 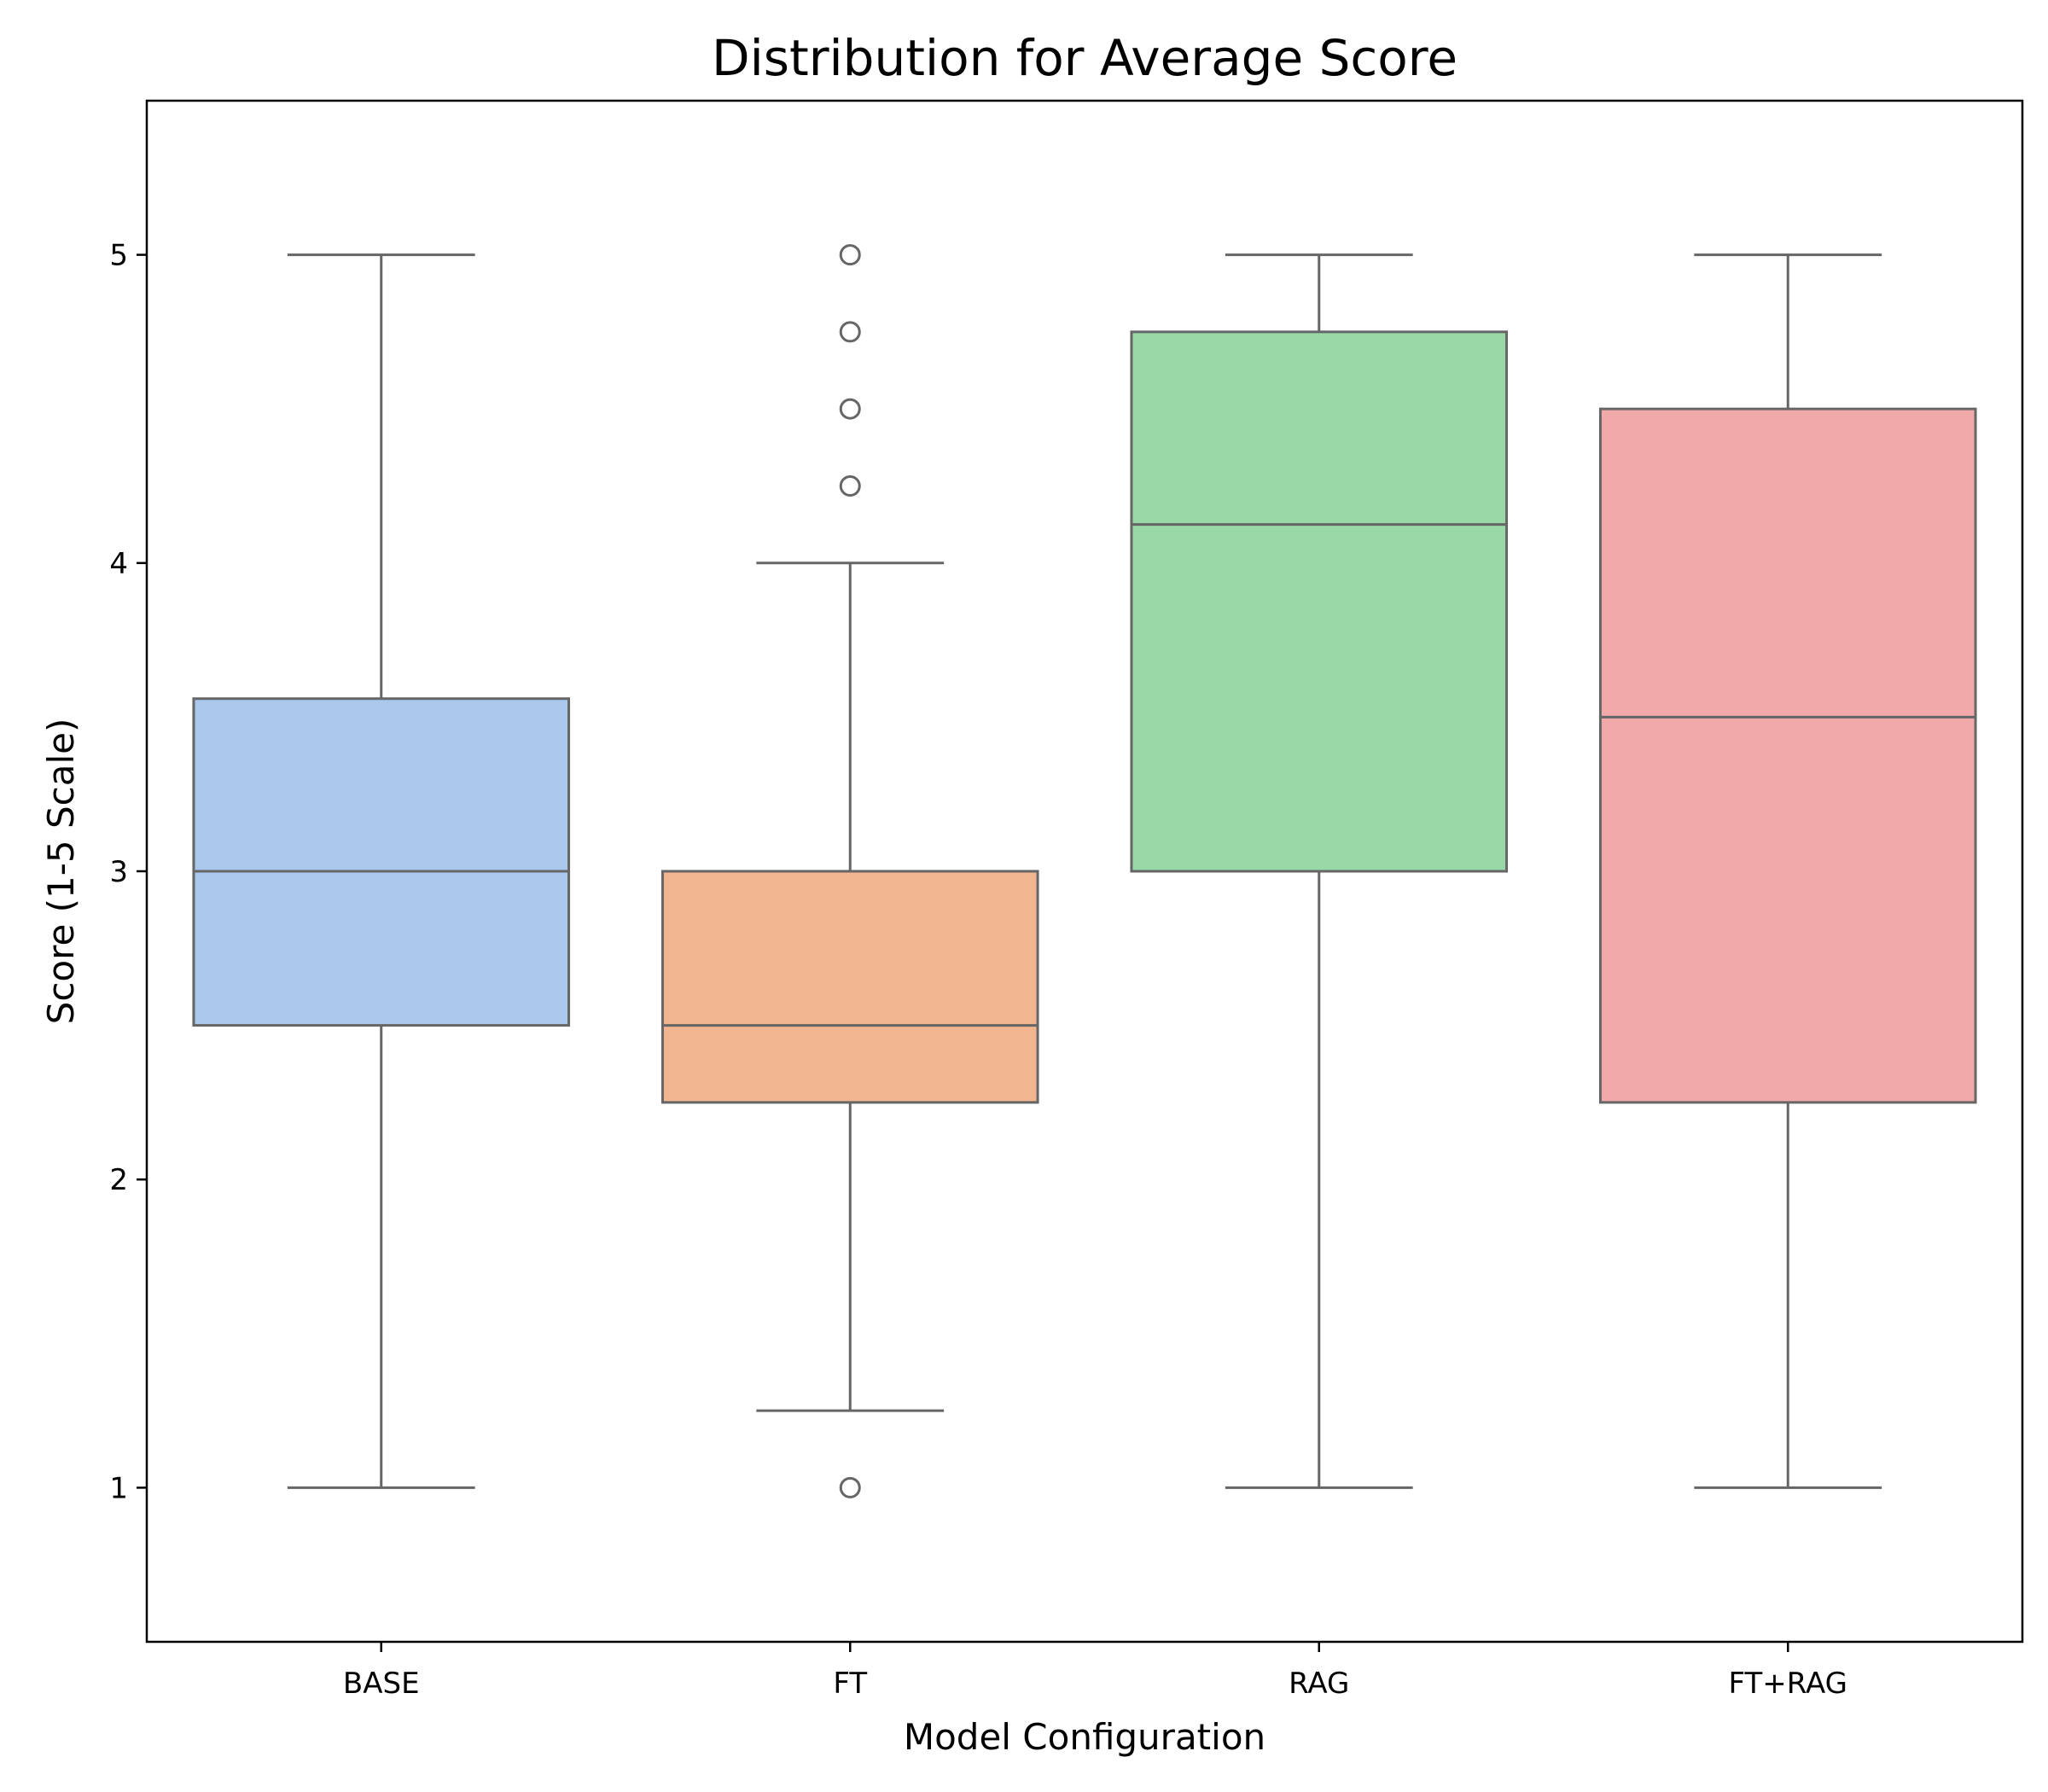 I want to click on x-axis-label: Model Configuration, so click(x=1084, y=1737).